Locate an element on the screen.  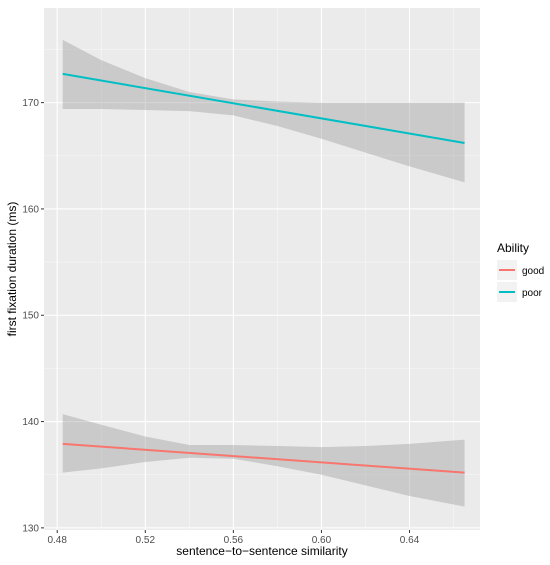
legend-title: Ability is located at coordinates (513, 248).